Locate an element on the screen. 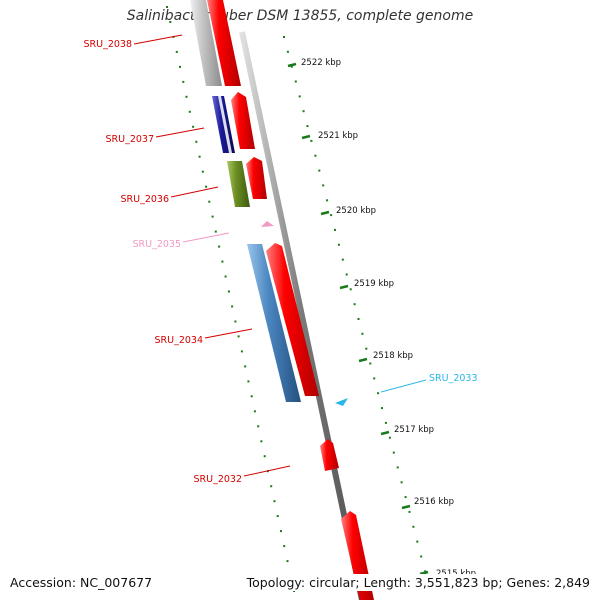 The height and width of the screenshot is (600, 600). tick-label-2522: 2522 kbp is located at coordinates (321, 63).